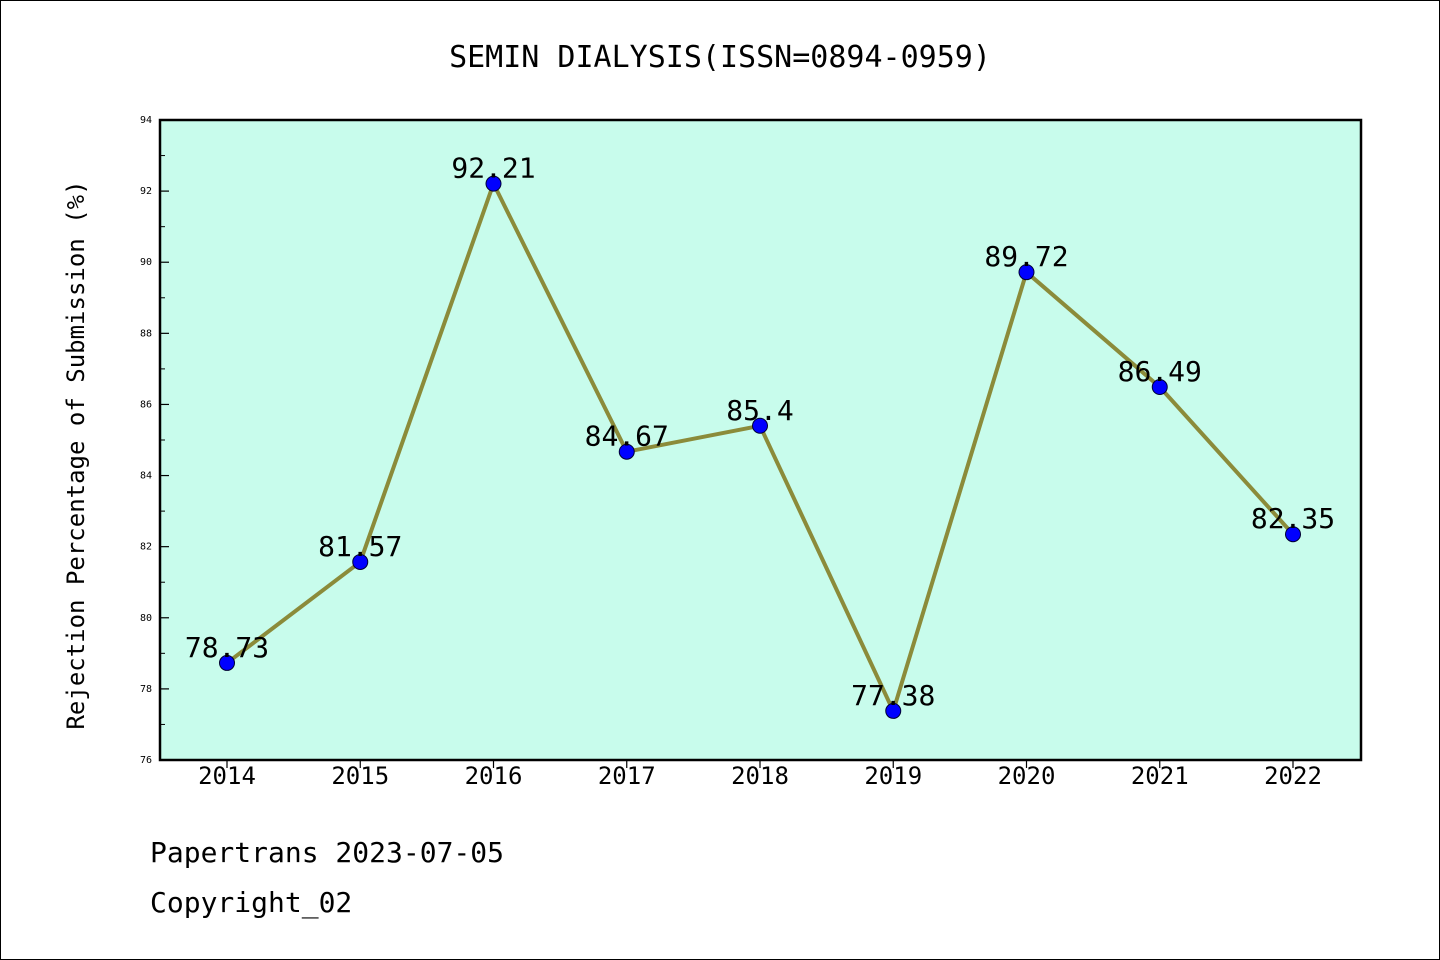 Image resolution: width=1440 pixels, height=960 pixels. Describe the element at coordinates (76, 454) in the screenshot. I see `y-axis-label: Rejection Percentage of Submission (%)` at that location.